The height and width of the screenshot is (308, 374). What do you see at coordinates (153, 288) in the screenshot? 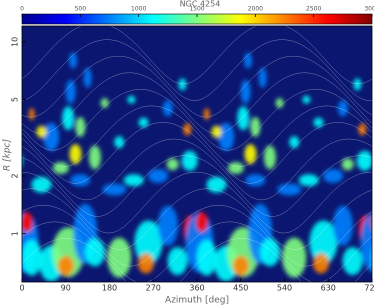
I see `x-tick-label: 270` at bounding box center [153, 288].